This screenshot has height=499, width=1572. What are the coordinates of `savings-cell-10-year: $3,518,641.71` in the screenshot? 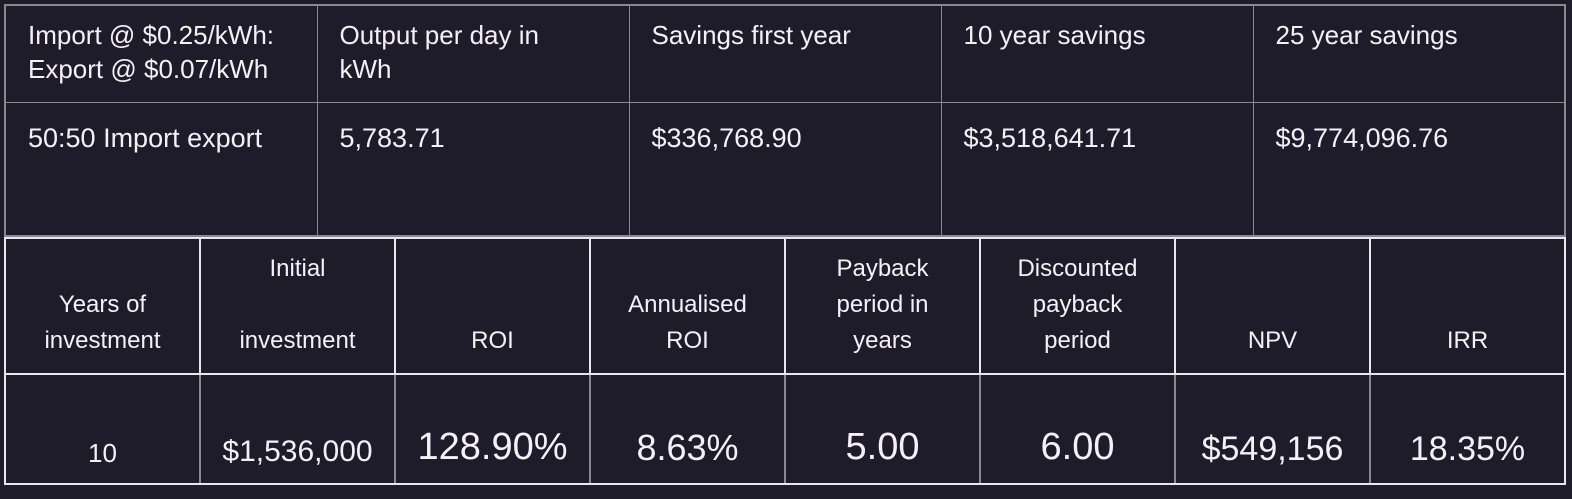 It's located at (1097, 169).